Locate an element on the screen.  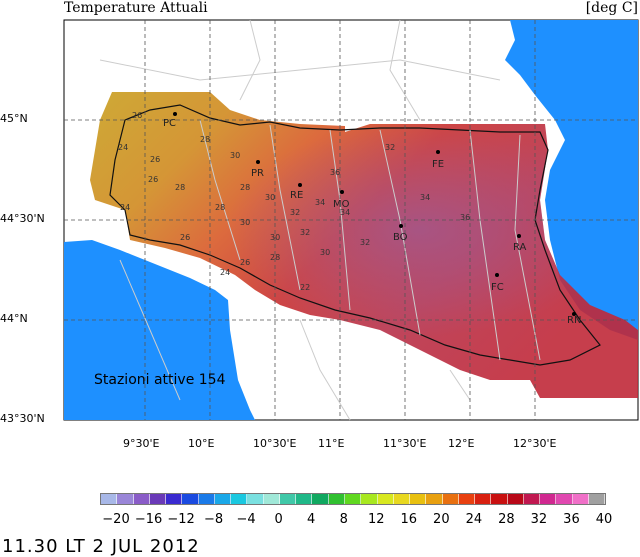
city-label-fe: FE is located at coordinates (438, 164).